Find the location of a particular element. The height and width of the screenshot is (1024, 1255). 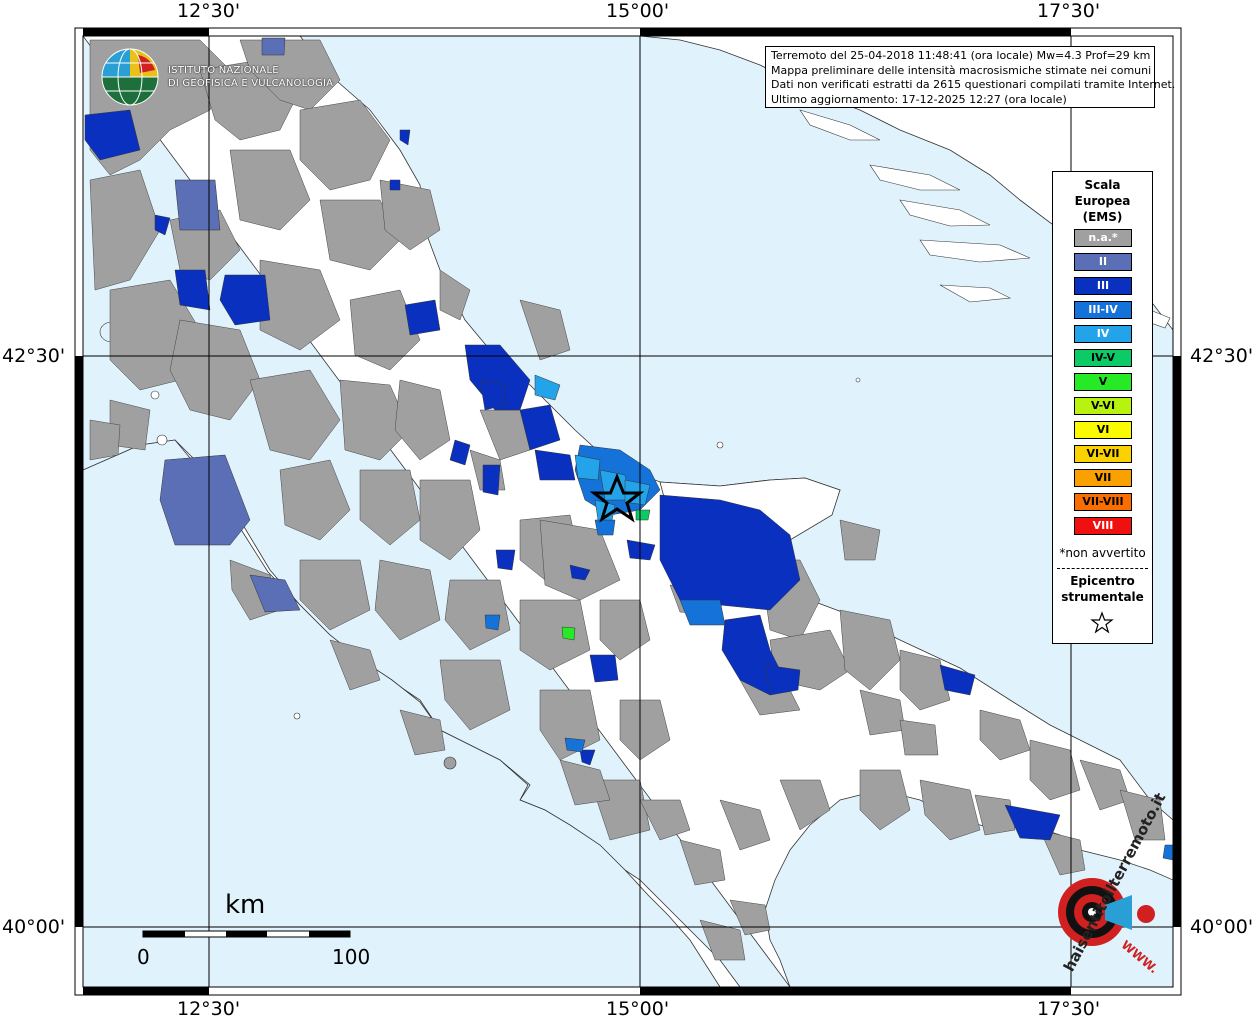

scale-end: 100 is located at coordinates (351, 957).